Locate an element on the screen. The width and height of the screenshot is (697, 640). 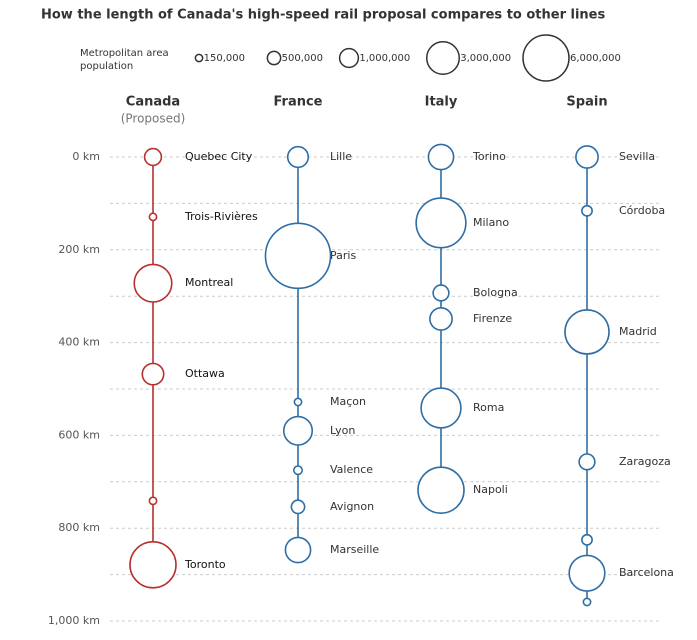
legend-label: 500,000 is located at coordinates (302, 58).